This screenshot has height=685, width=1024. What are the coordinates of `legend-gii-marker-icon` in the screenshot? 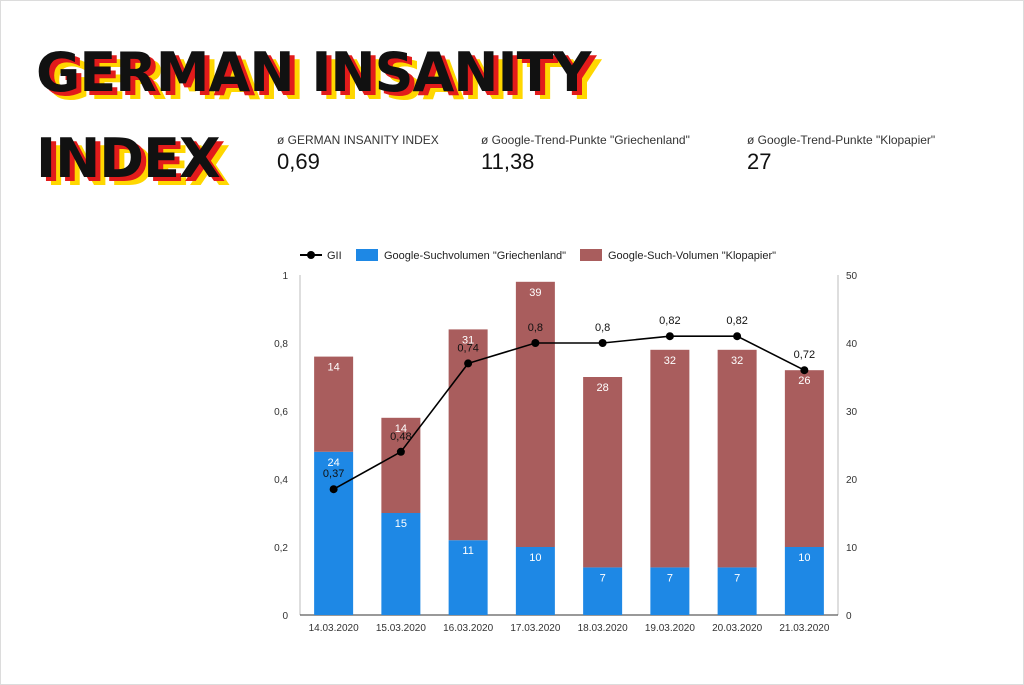 It's located at (311, 255).